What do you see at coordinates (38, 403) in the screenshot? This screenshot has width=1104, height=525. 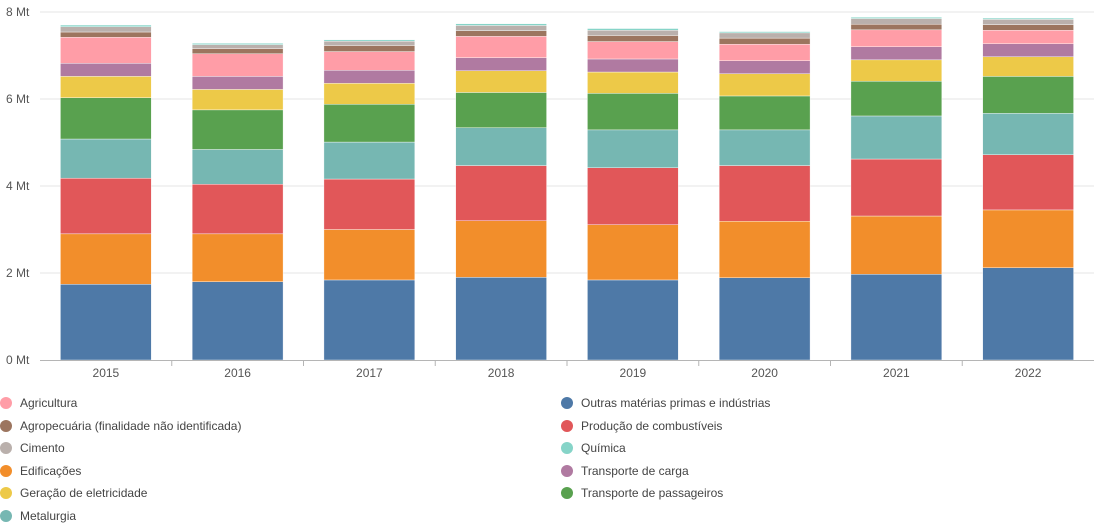 I see `legend-item: Agricultura` at bounding box center [38, 403].